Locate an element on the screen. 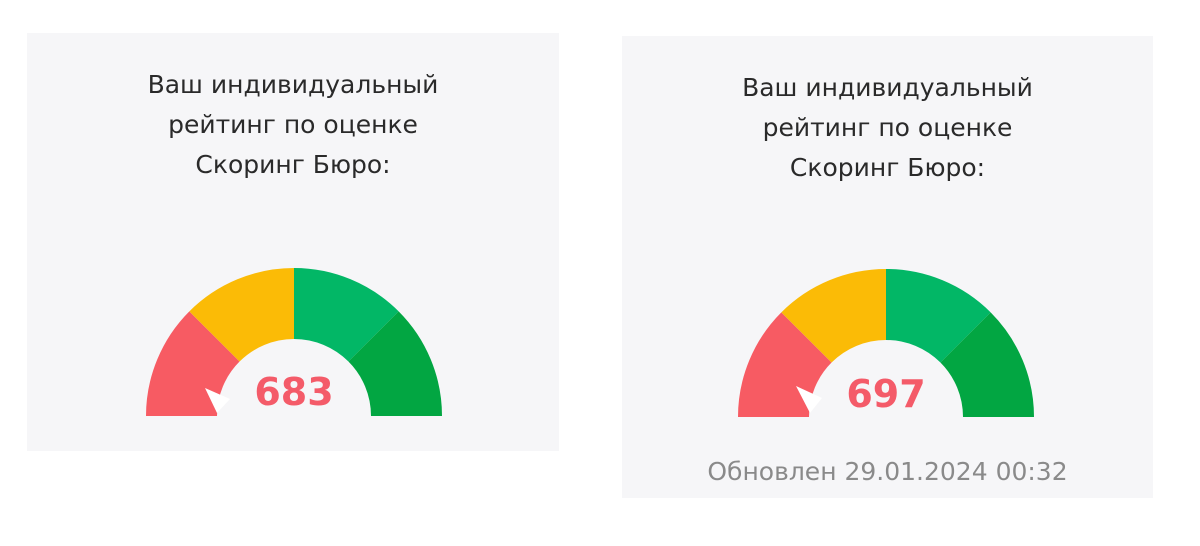 This screenshot has height=546, width=1200. score-value: 683 is located at coordinates (293, 392).